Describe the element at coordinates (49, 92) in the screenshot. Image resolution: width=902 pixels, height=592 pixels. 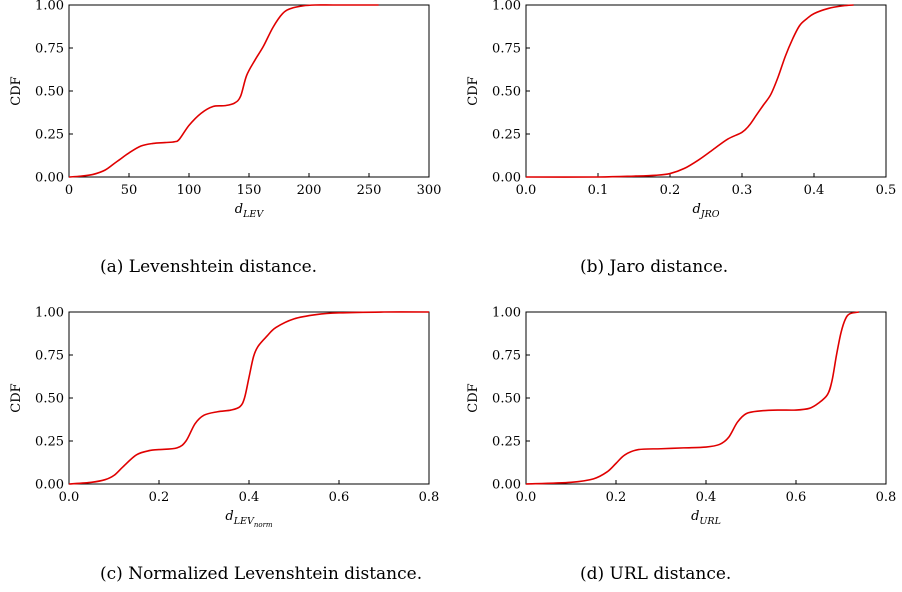
I see `y-tick-label-a: 0.50` at that location.